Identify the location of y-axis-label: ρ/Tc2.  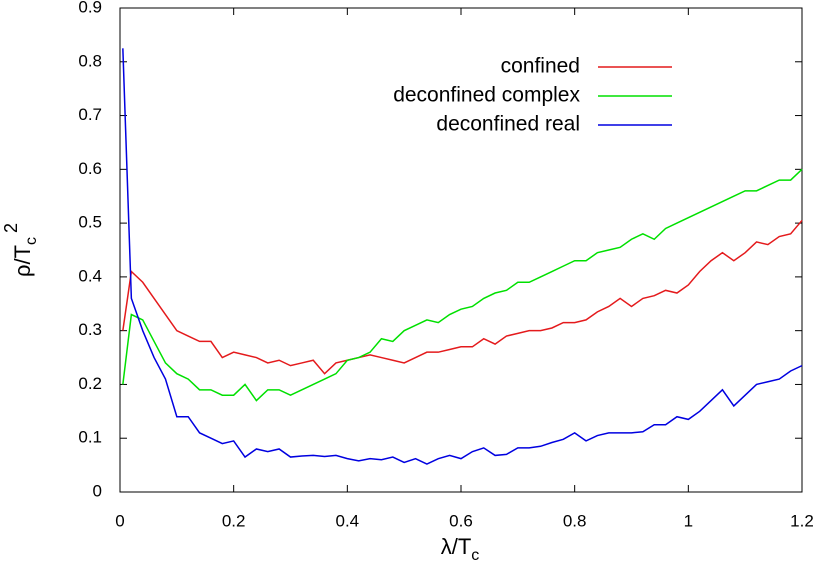
(20, 250).